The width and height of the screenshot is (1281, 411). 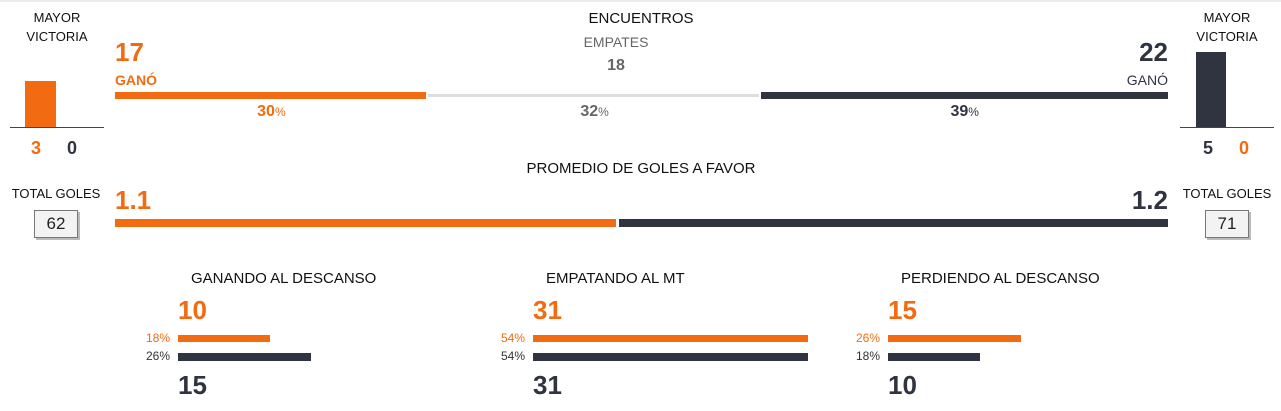 I want to click on left-total-goles-box: 62, so click(x=56, y=224).